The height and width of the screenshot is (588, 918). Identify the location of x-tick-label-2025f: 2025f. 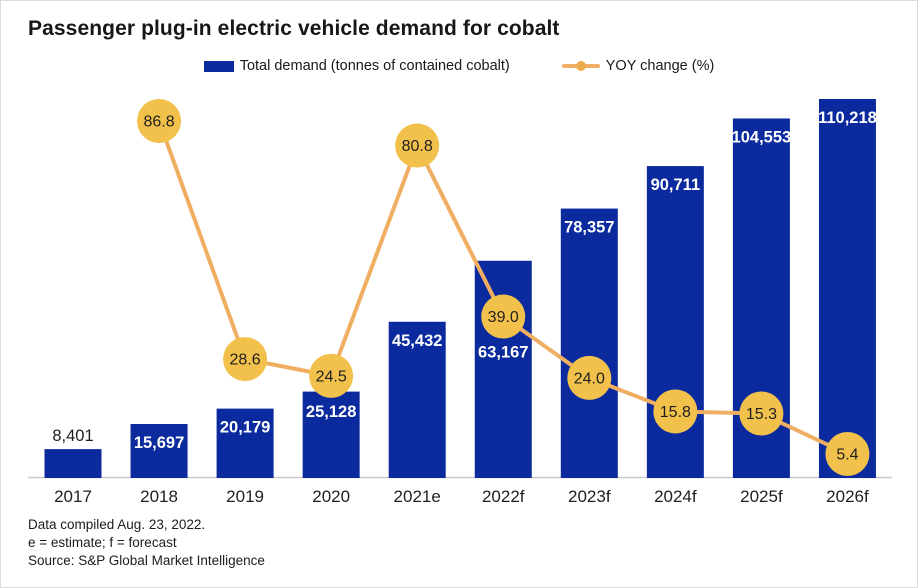
(761, 496).